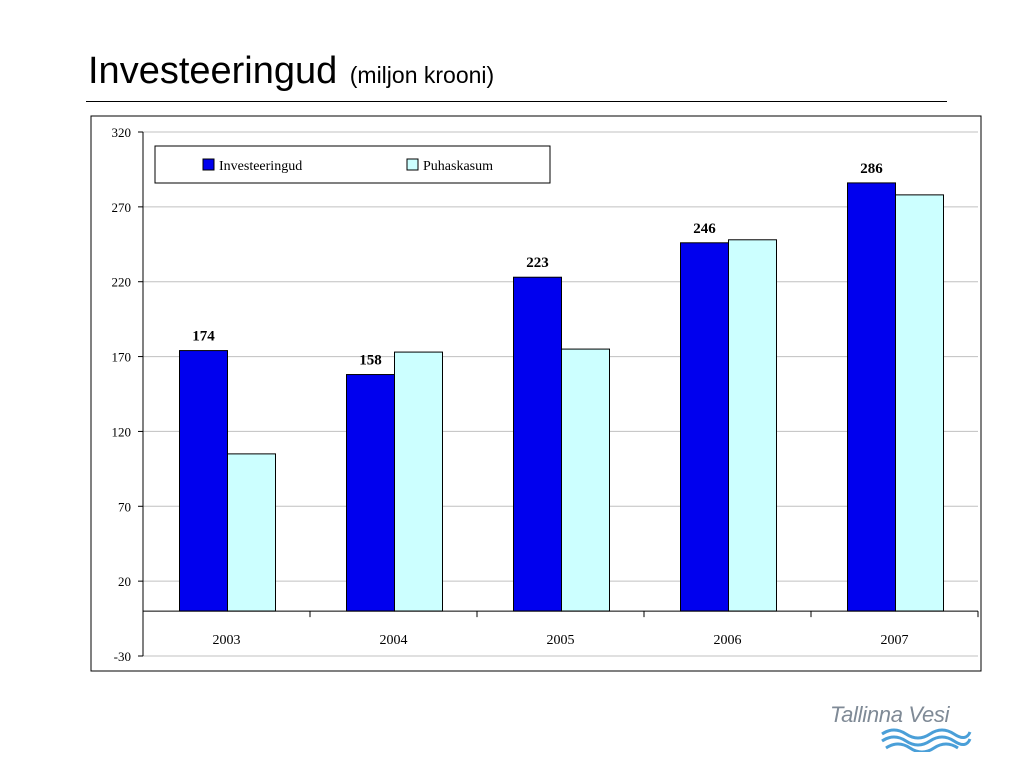 The width and height of the screenshot is (1024, 773). Describe the element at coordinates (122, 431) in the screenshot. I see `y-tick-label: 120` at that location.